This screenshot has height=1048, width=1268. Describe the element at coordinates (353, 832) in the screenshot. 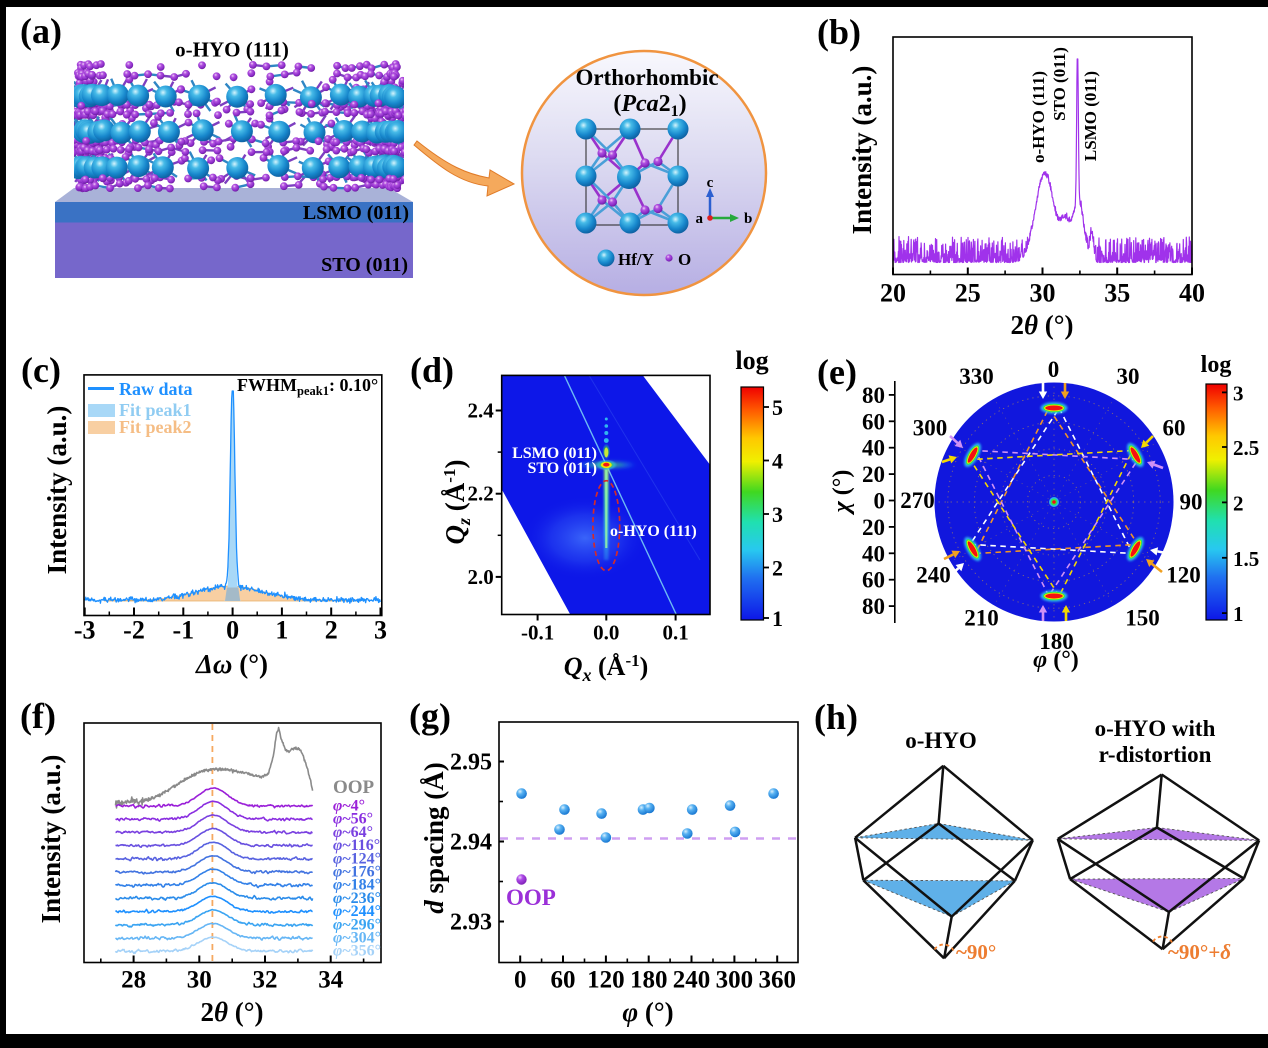

I see `svg-text: φ~64°` at that location.